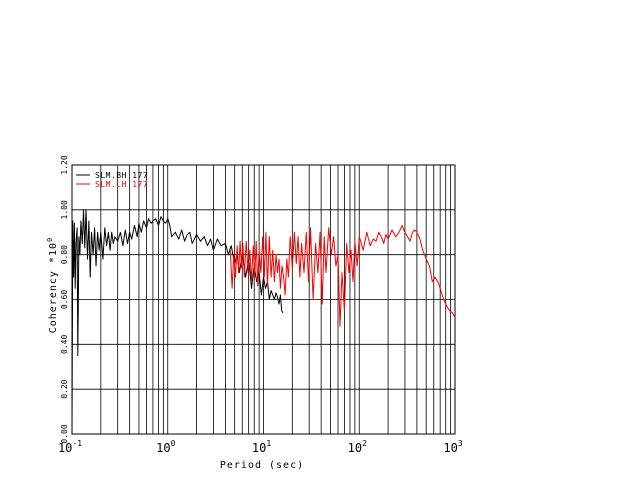  What do you see at coordinates (77, 443) in the screenshot?
I see `x-tick-exponent: -1` at bounding box center [77, 443].